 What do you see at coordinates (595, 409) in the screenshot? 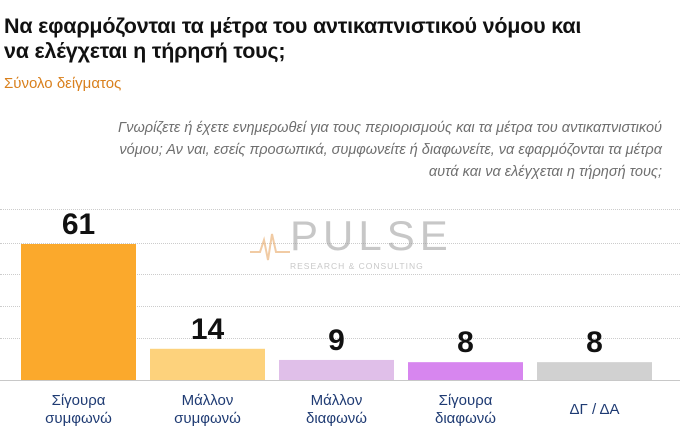
I see `category-label: ΔΓ / ΔΑ` at bounding box center [595, 409].